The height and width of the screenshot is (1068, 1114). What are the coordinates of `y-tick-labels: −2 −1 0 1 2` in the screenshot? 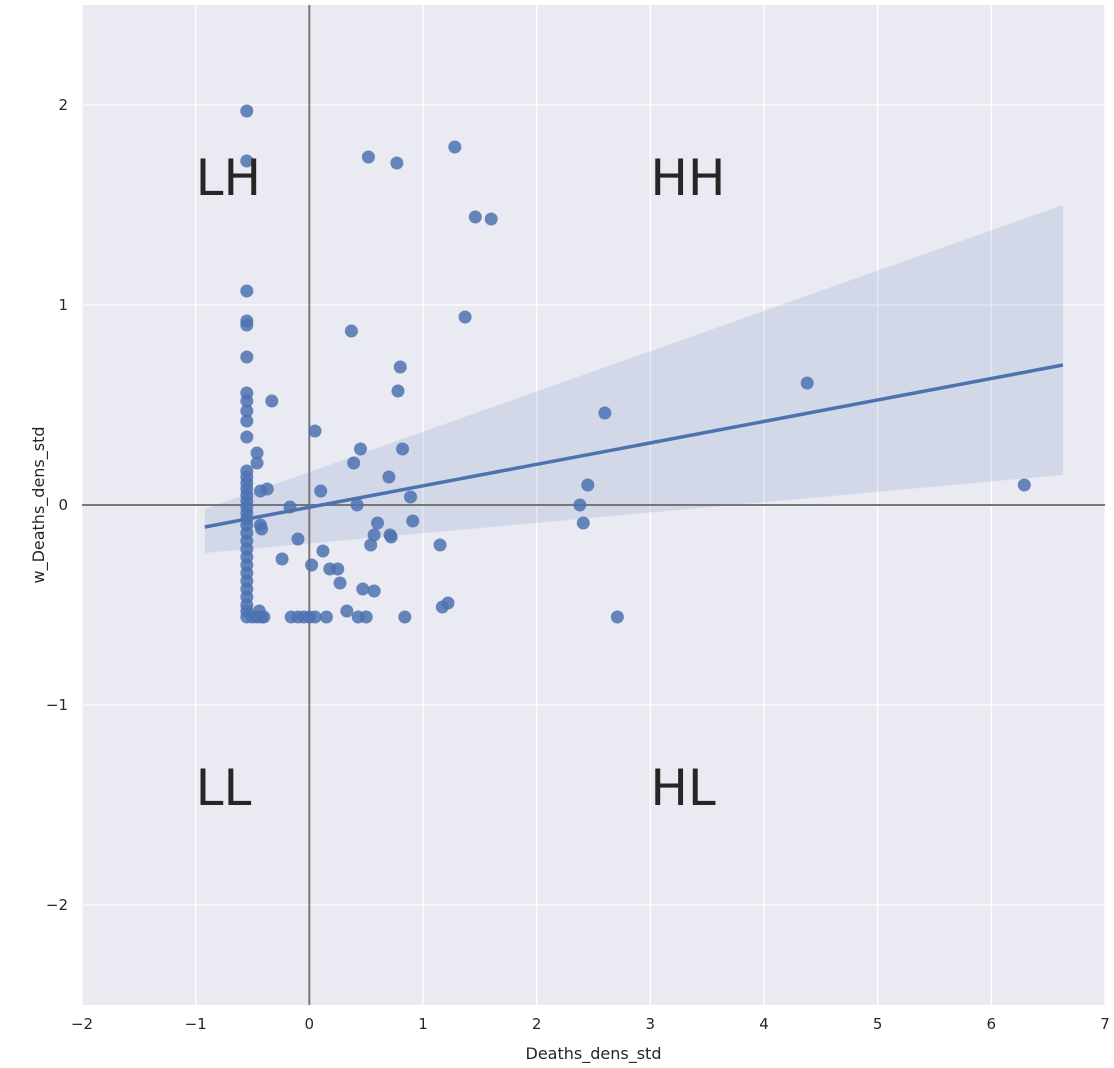 It's located at (57, 505).